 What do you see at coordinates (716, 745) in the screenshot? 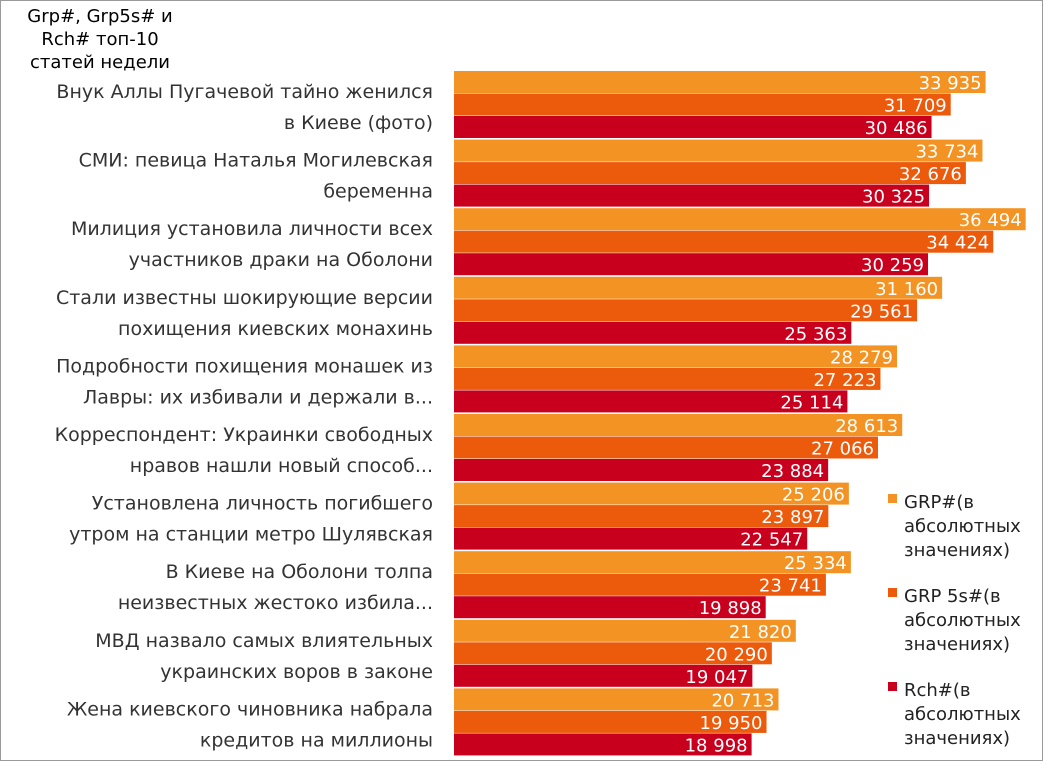
I see `value-label: 18 998` at bounding box center [716, 745].